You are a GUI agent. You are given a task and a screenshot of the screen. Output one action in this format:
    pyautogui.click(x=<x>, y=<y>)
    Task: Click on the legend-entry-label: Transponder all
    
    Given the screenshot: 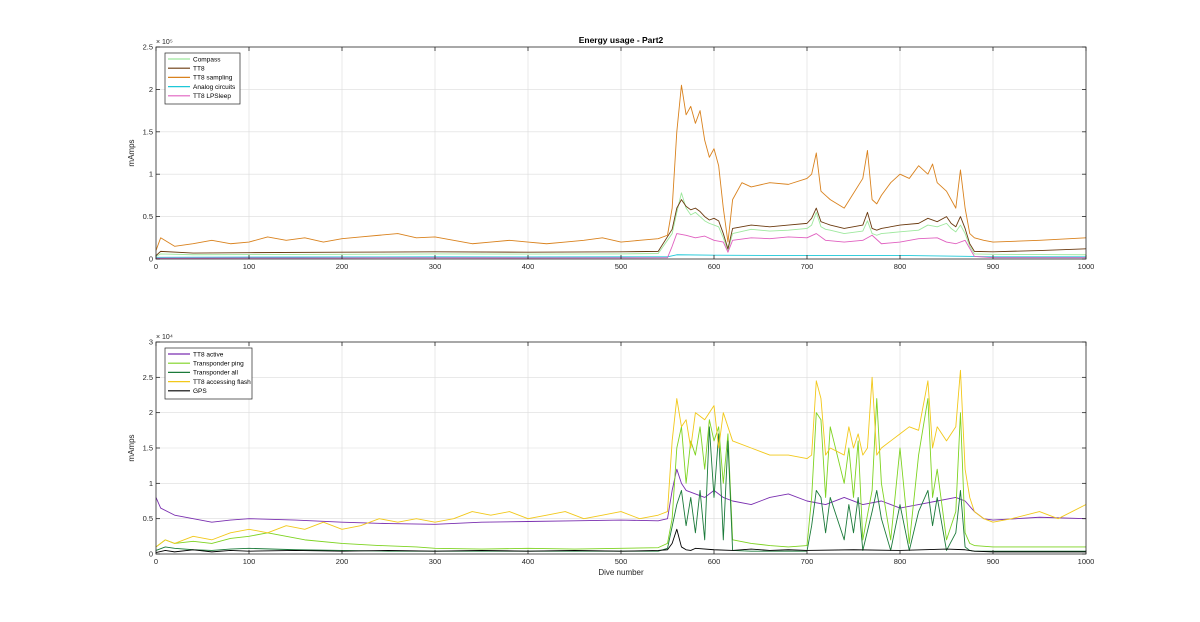 What is the action you would take?
    pyautogui.click(x=215, y=373)
    